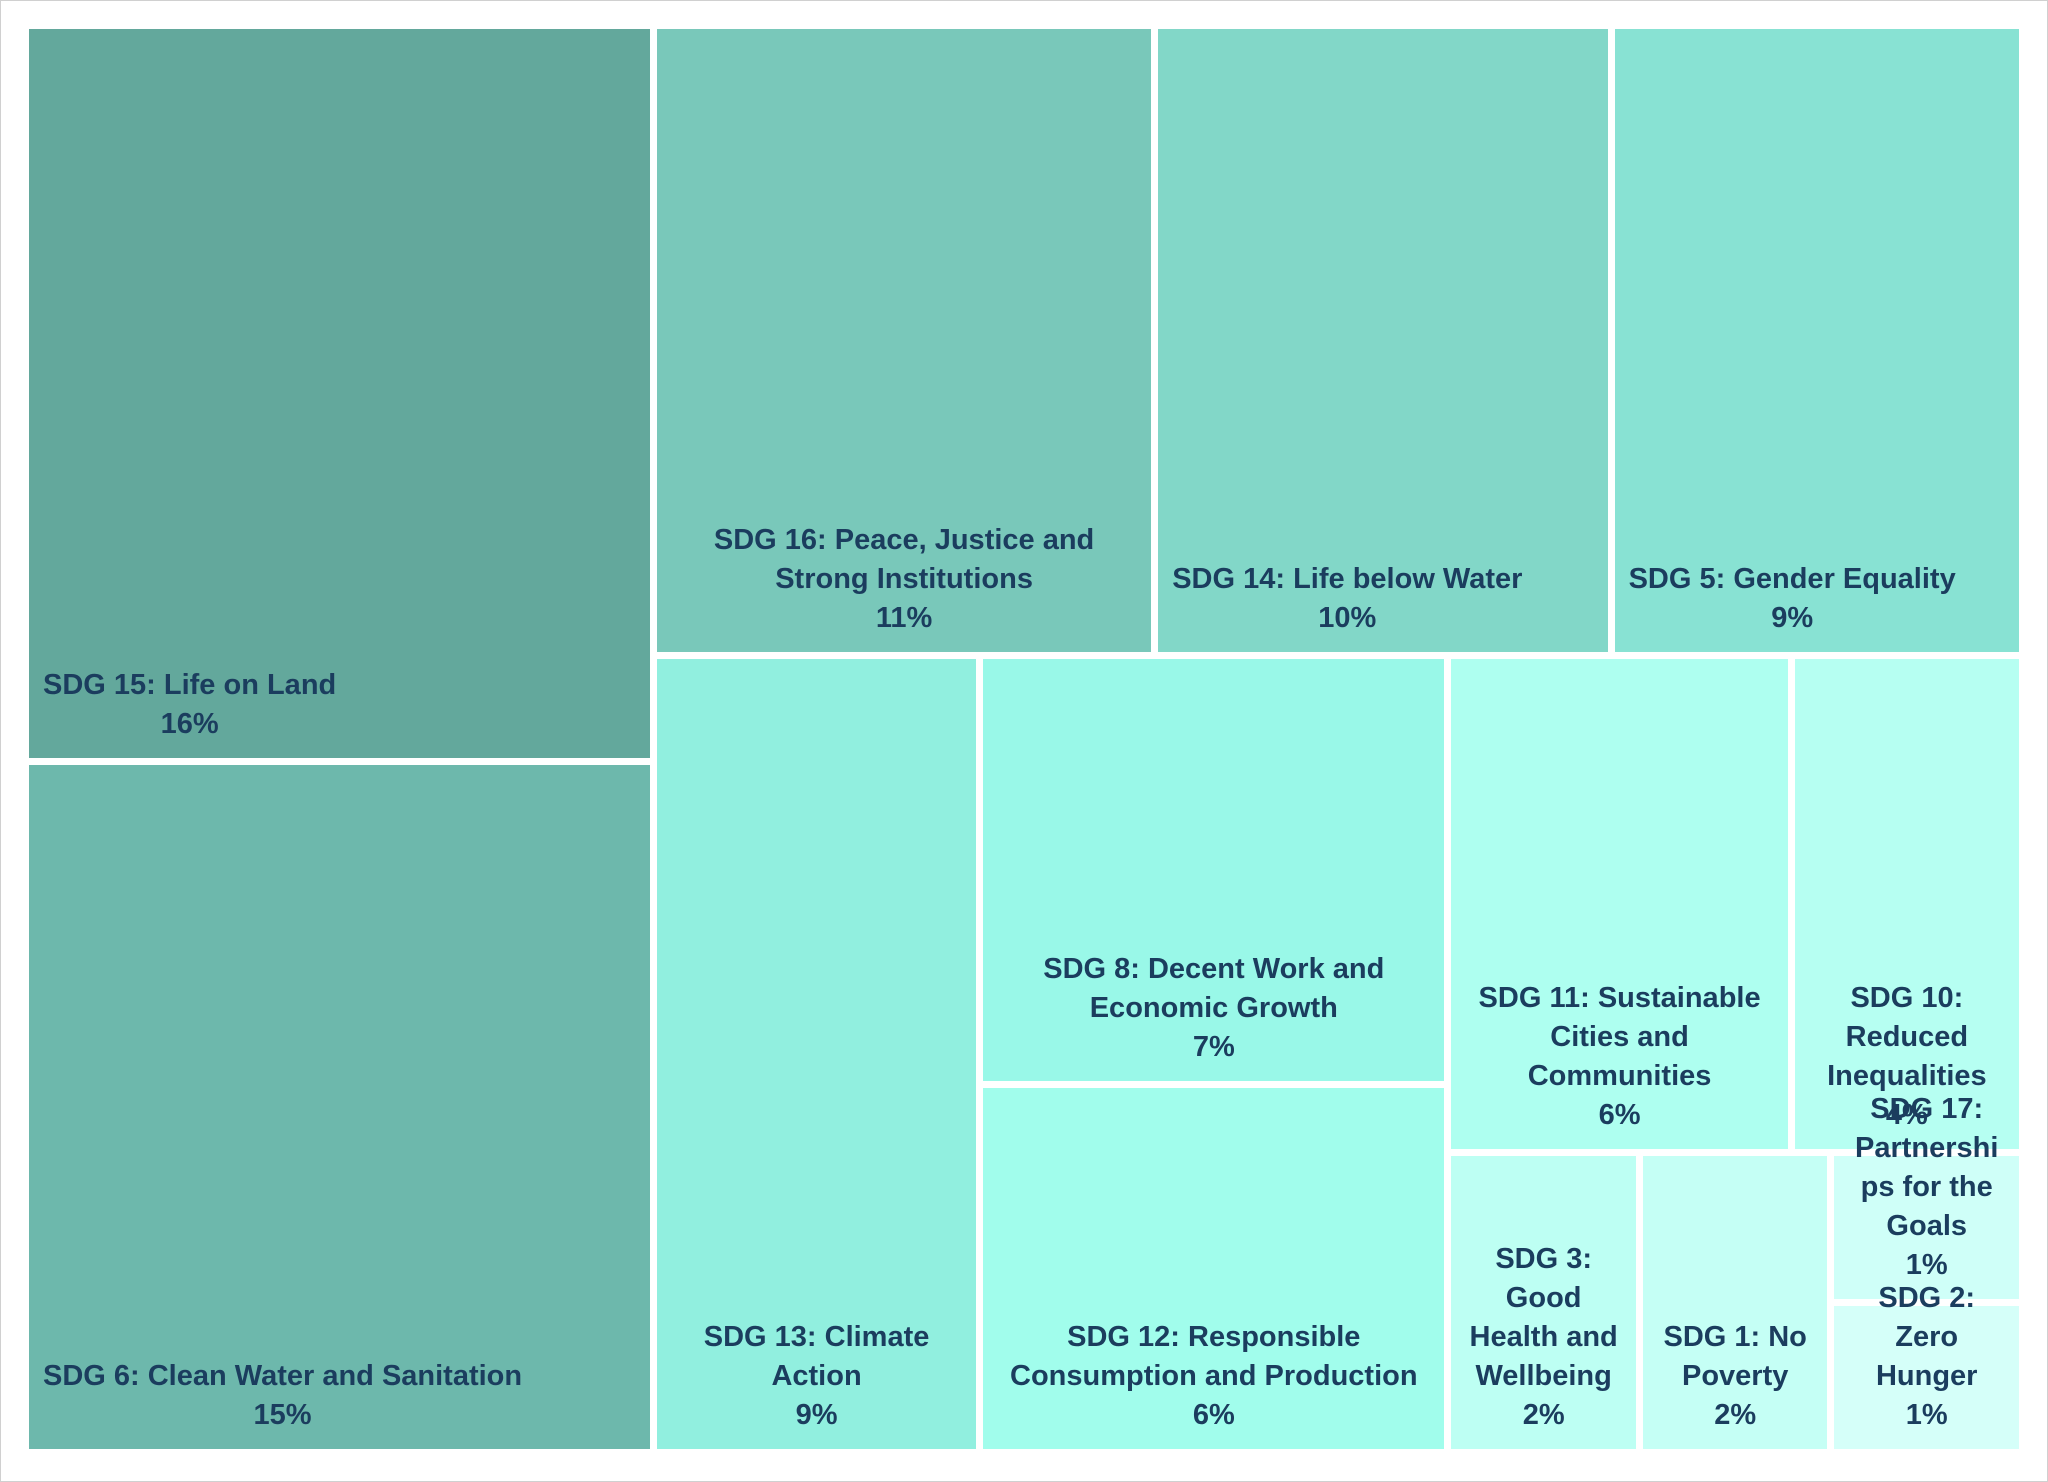  I want to click on tile-label: SDG 6: Clean Water and Sanitation 15%, so click(282, 1396).